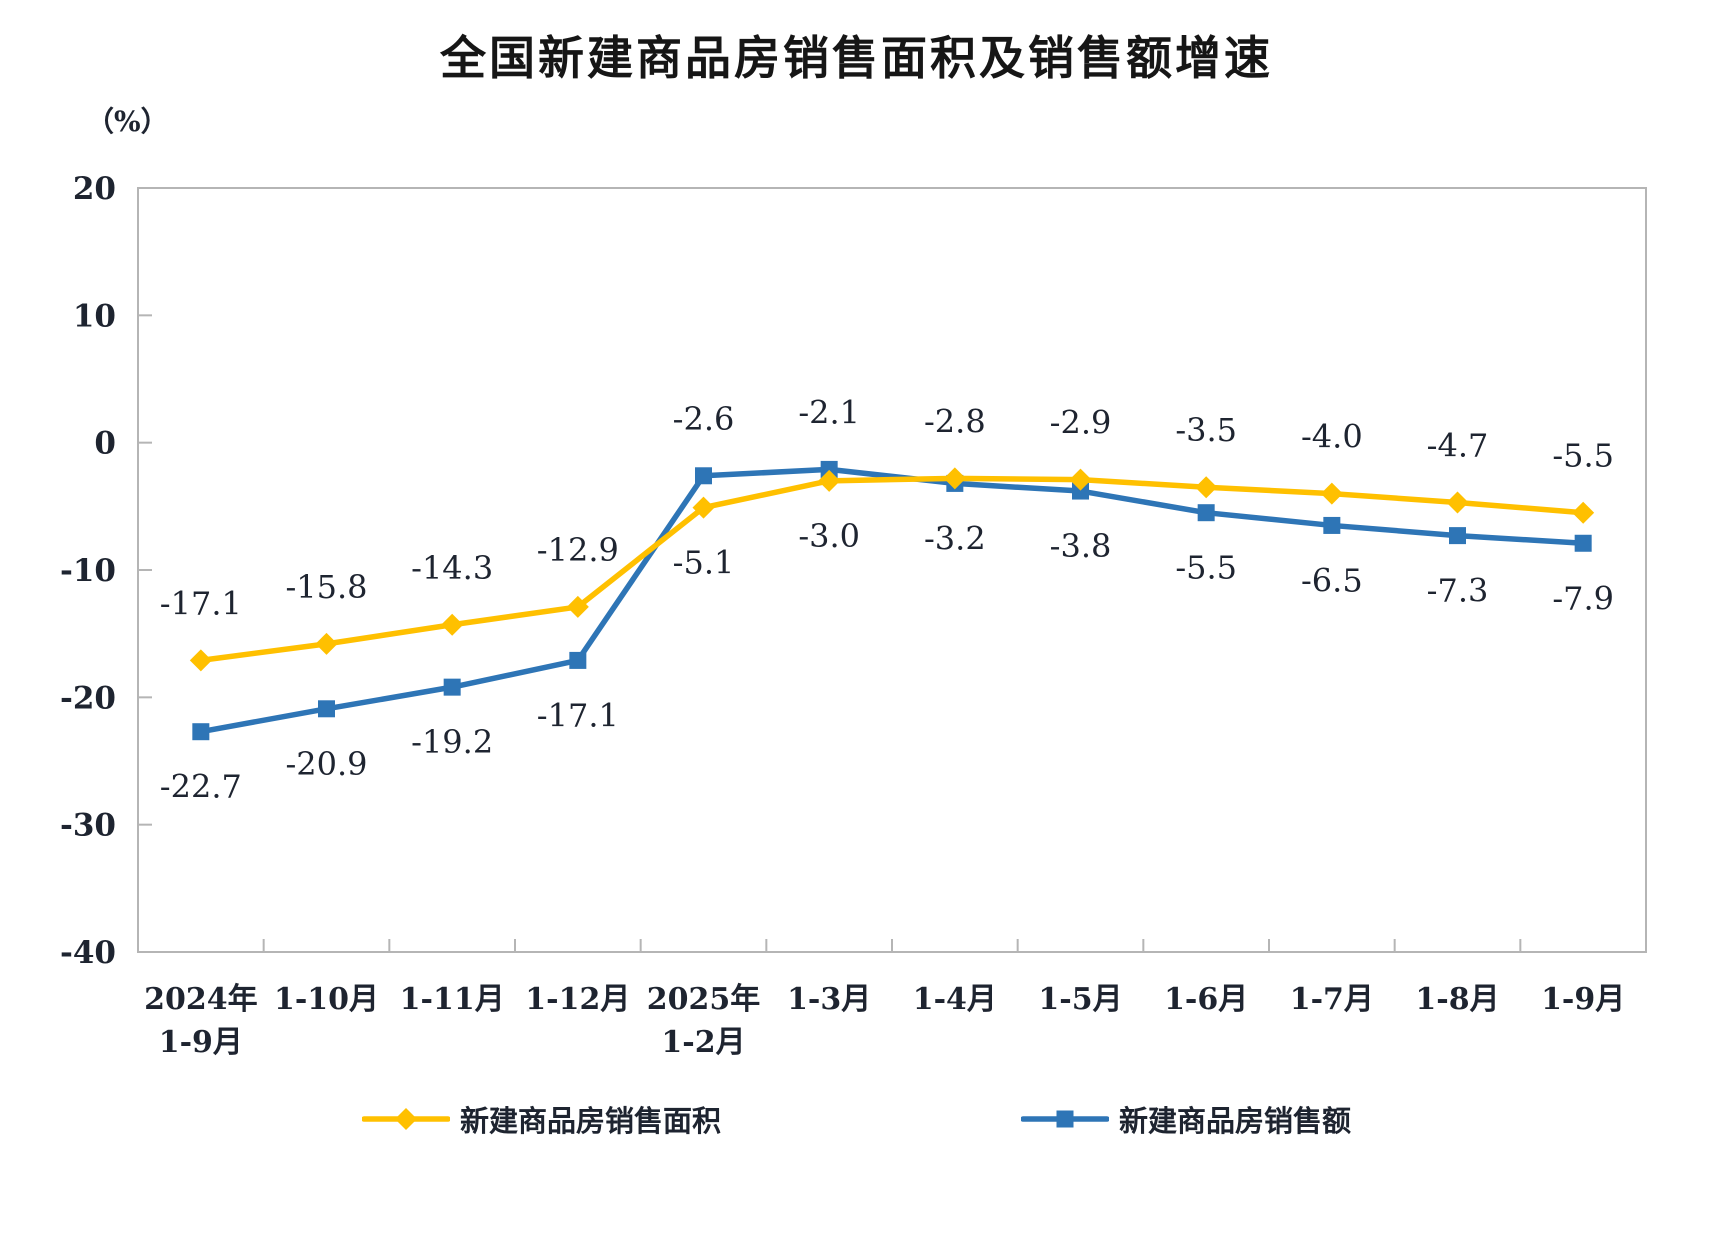 The height and width of the screenshot is (1243, 1713). I want to click on chart-title: 全国新建商品房销售面积及销售额增速, so click(856, 58).